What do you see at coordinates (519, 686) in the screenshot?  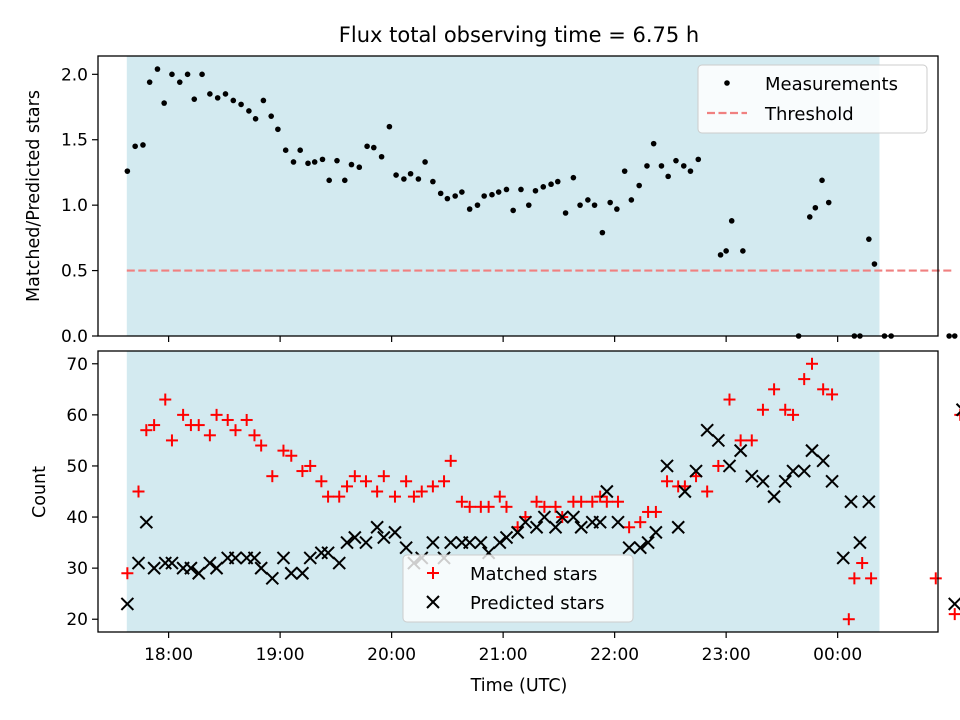 I see `bottom-x-axis-label: Time (UTC)` at bounding box center [519, 686].